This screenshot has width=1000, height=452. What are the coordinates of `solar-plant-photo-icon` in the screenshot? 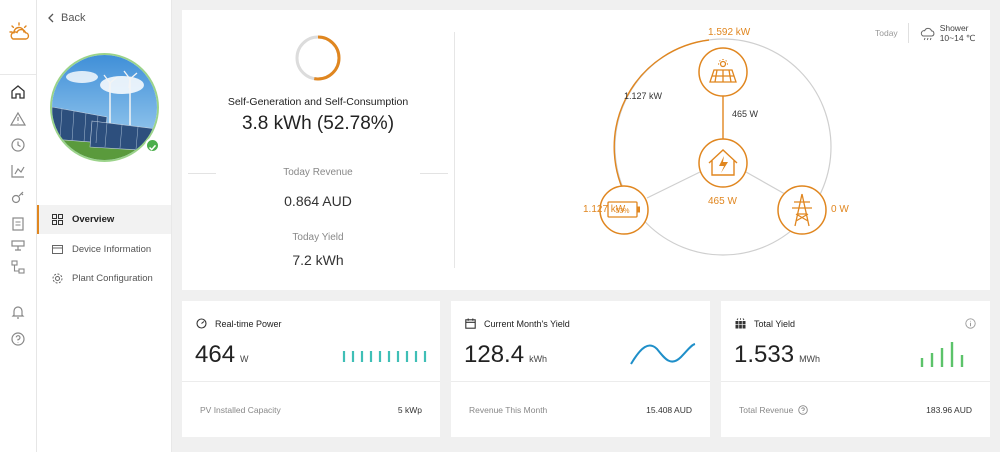 It's located at (104, 107).